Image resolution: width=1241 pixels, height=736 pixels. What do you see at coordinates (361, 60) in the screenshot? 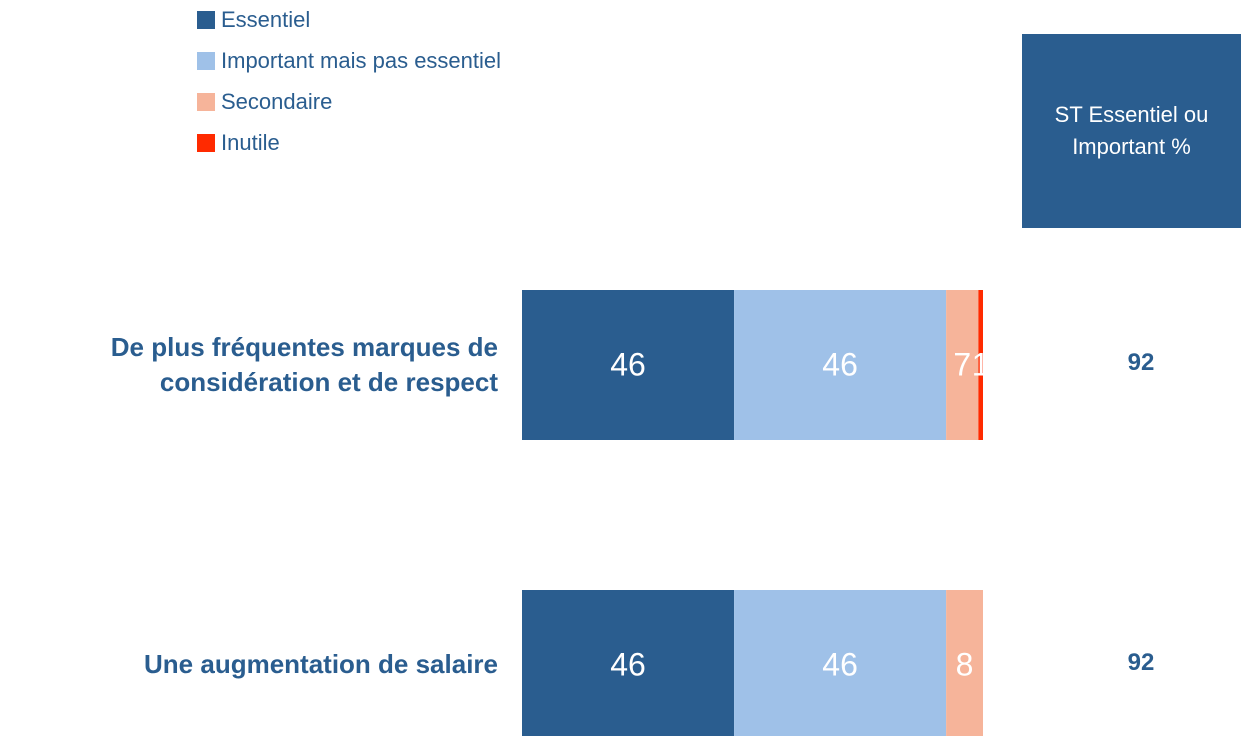
I see `legend-label: Important mais pas essentiel` at bounding box center [361, 60].